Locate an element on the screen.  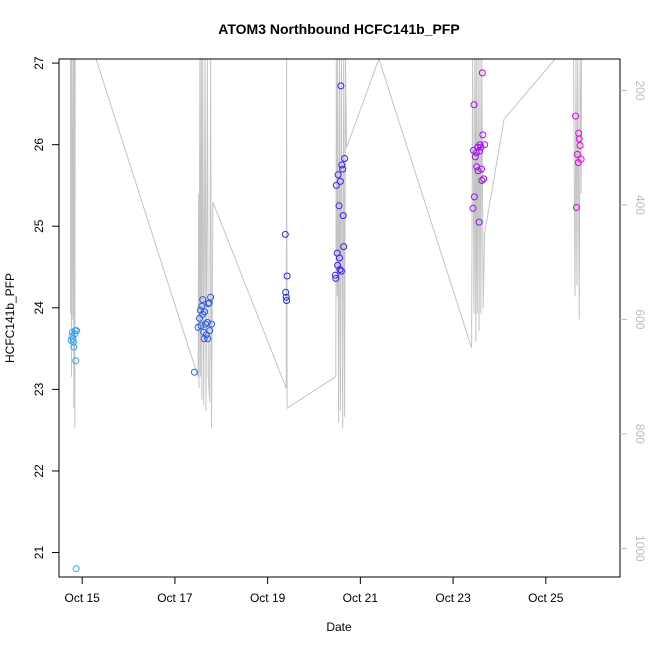
x-tick-label: Oct 17 is located at coordinates (175, 598).